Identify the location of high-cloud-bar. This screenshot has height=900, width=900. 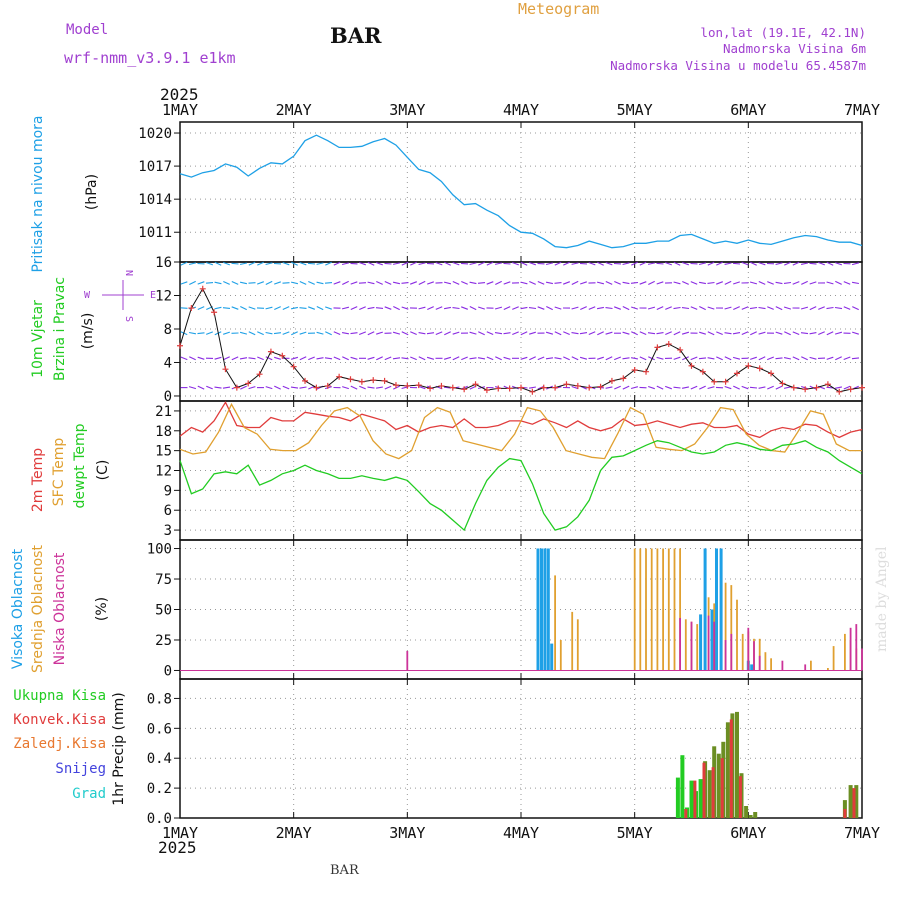
(552, 657).